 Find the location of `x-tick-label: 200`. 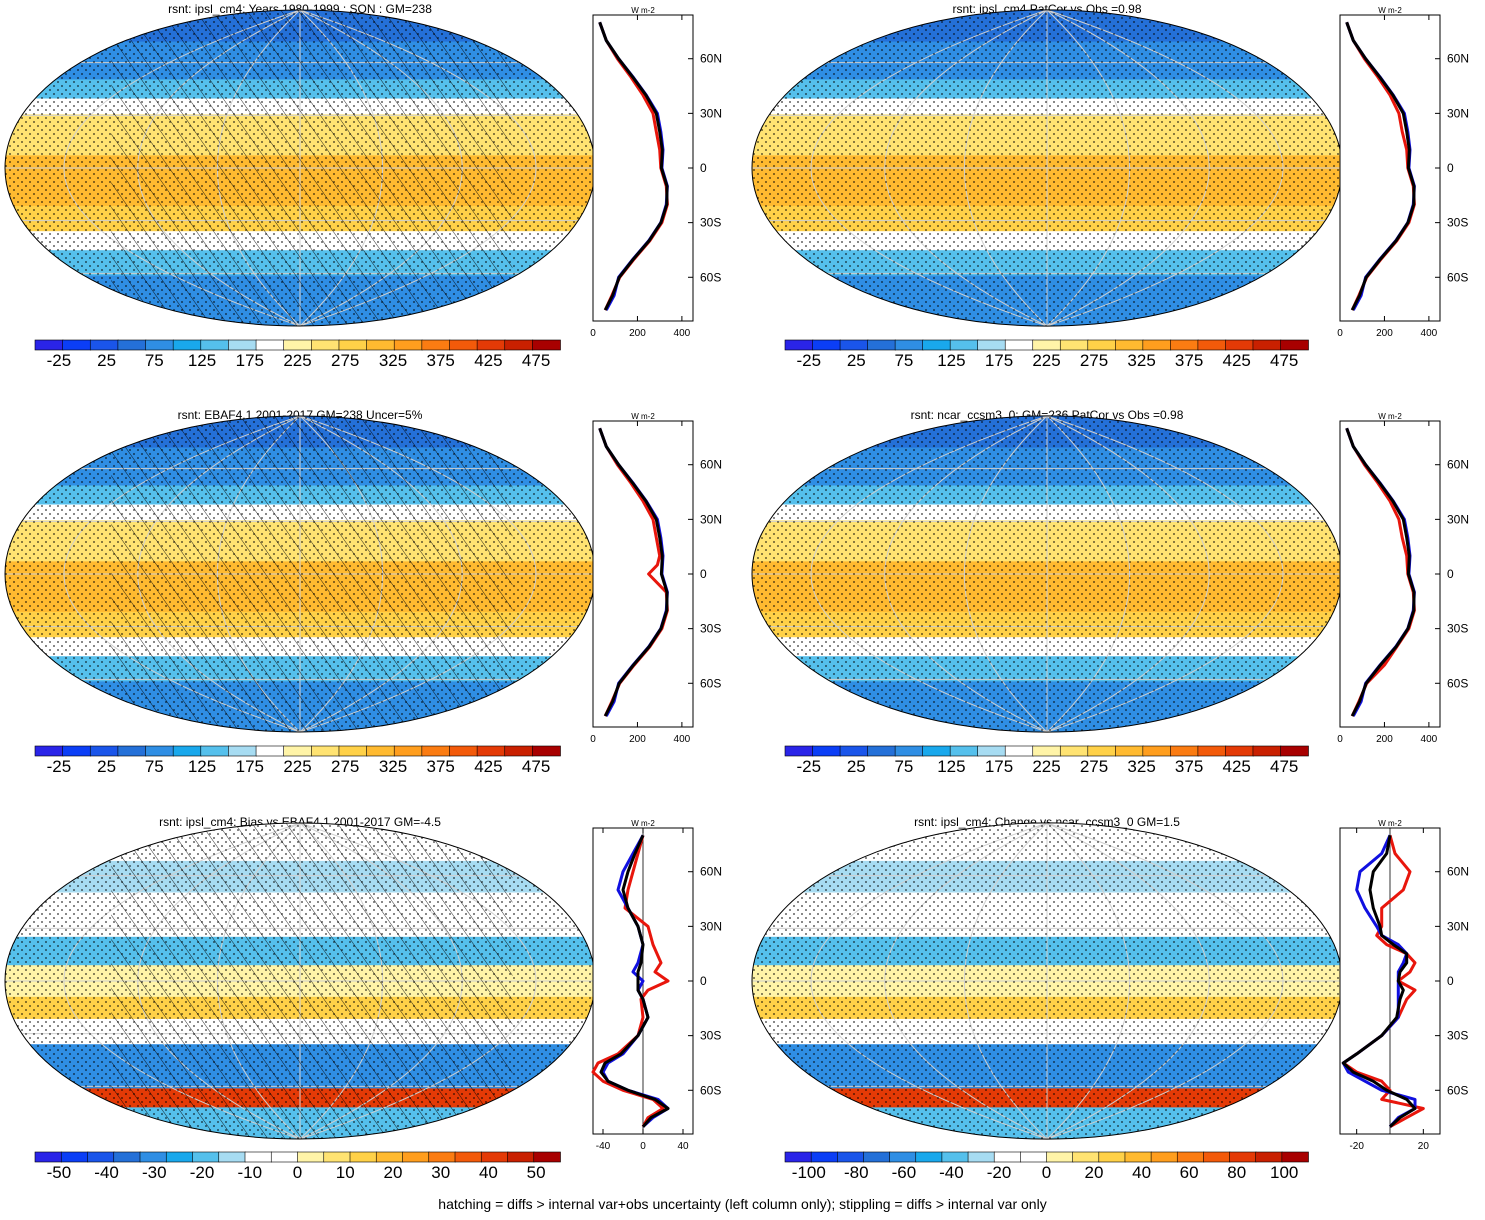

x-tick-label: 200 is located at coordinates (637, 333).